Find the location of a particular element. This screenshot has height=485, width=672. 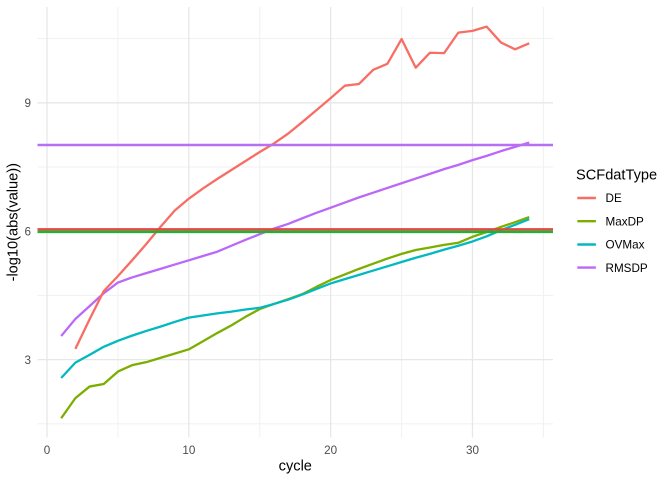

svg-text: 10 is located at coordinates (189, 450).